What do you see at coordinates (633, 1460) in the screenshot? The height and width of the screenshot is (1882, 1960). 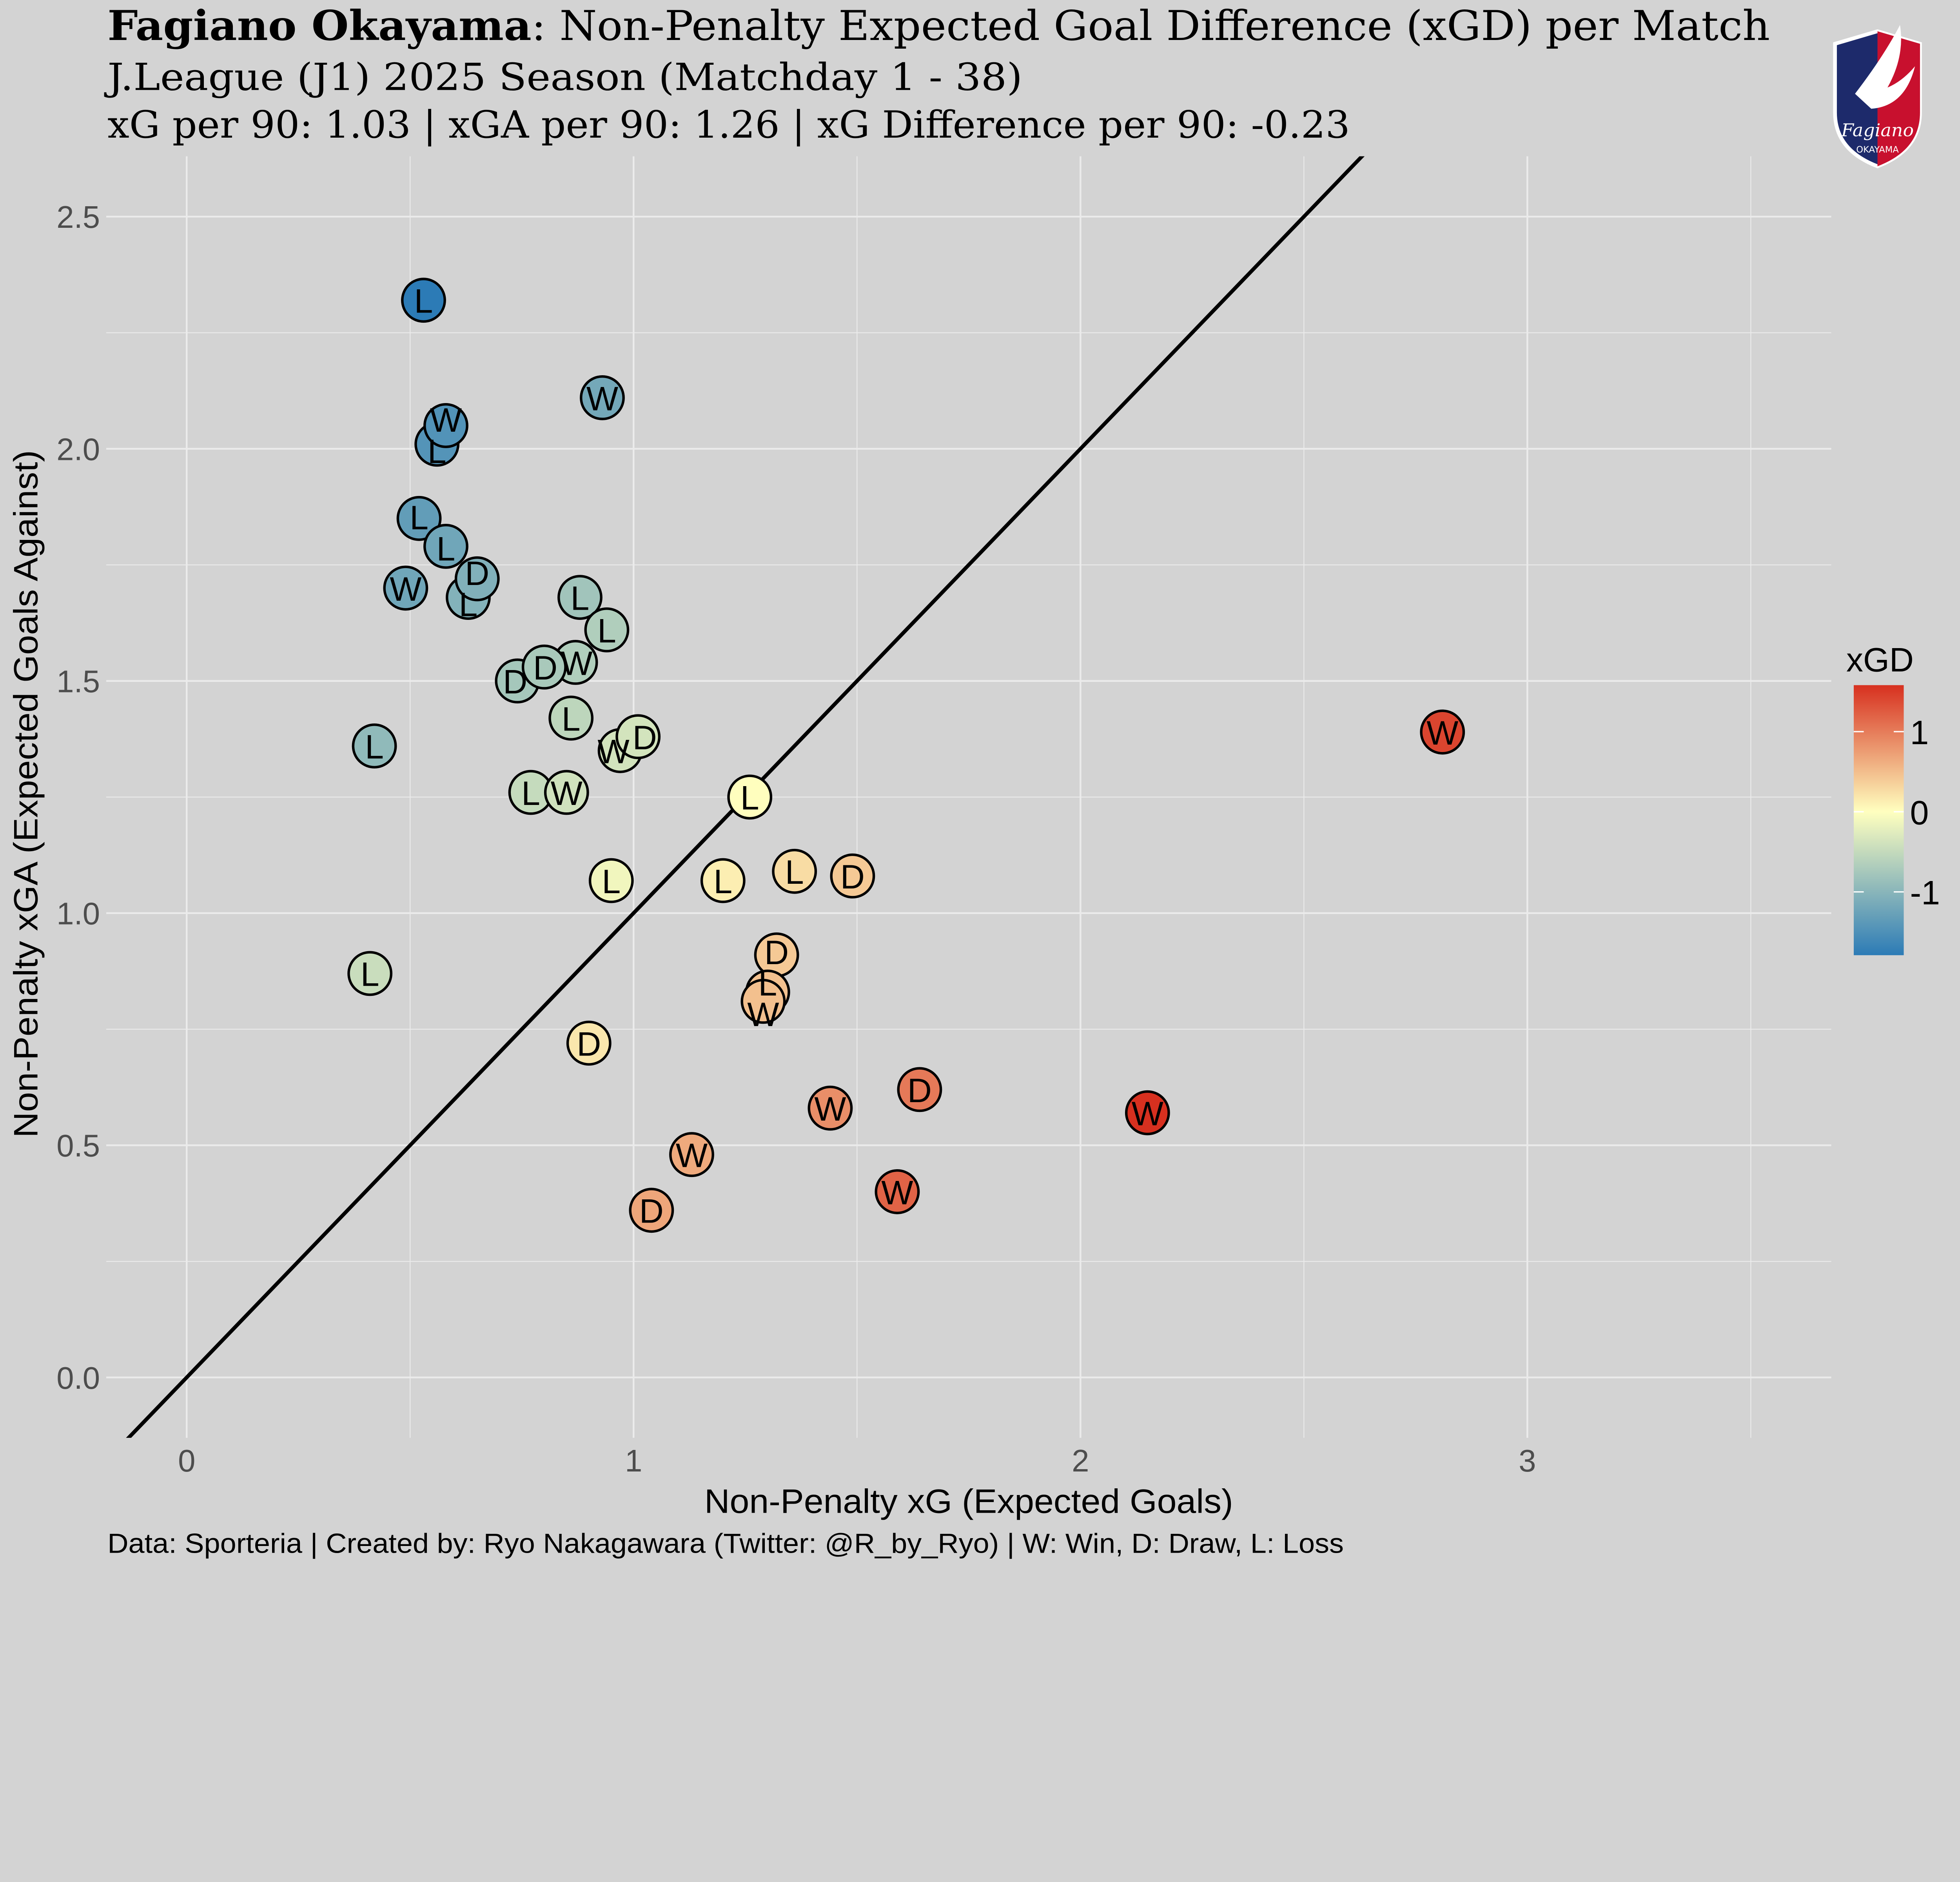 I see `x-tick-label: 1` at bounding box center [633, 1460].